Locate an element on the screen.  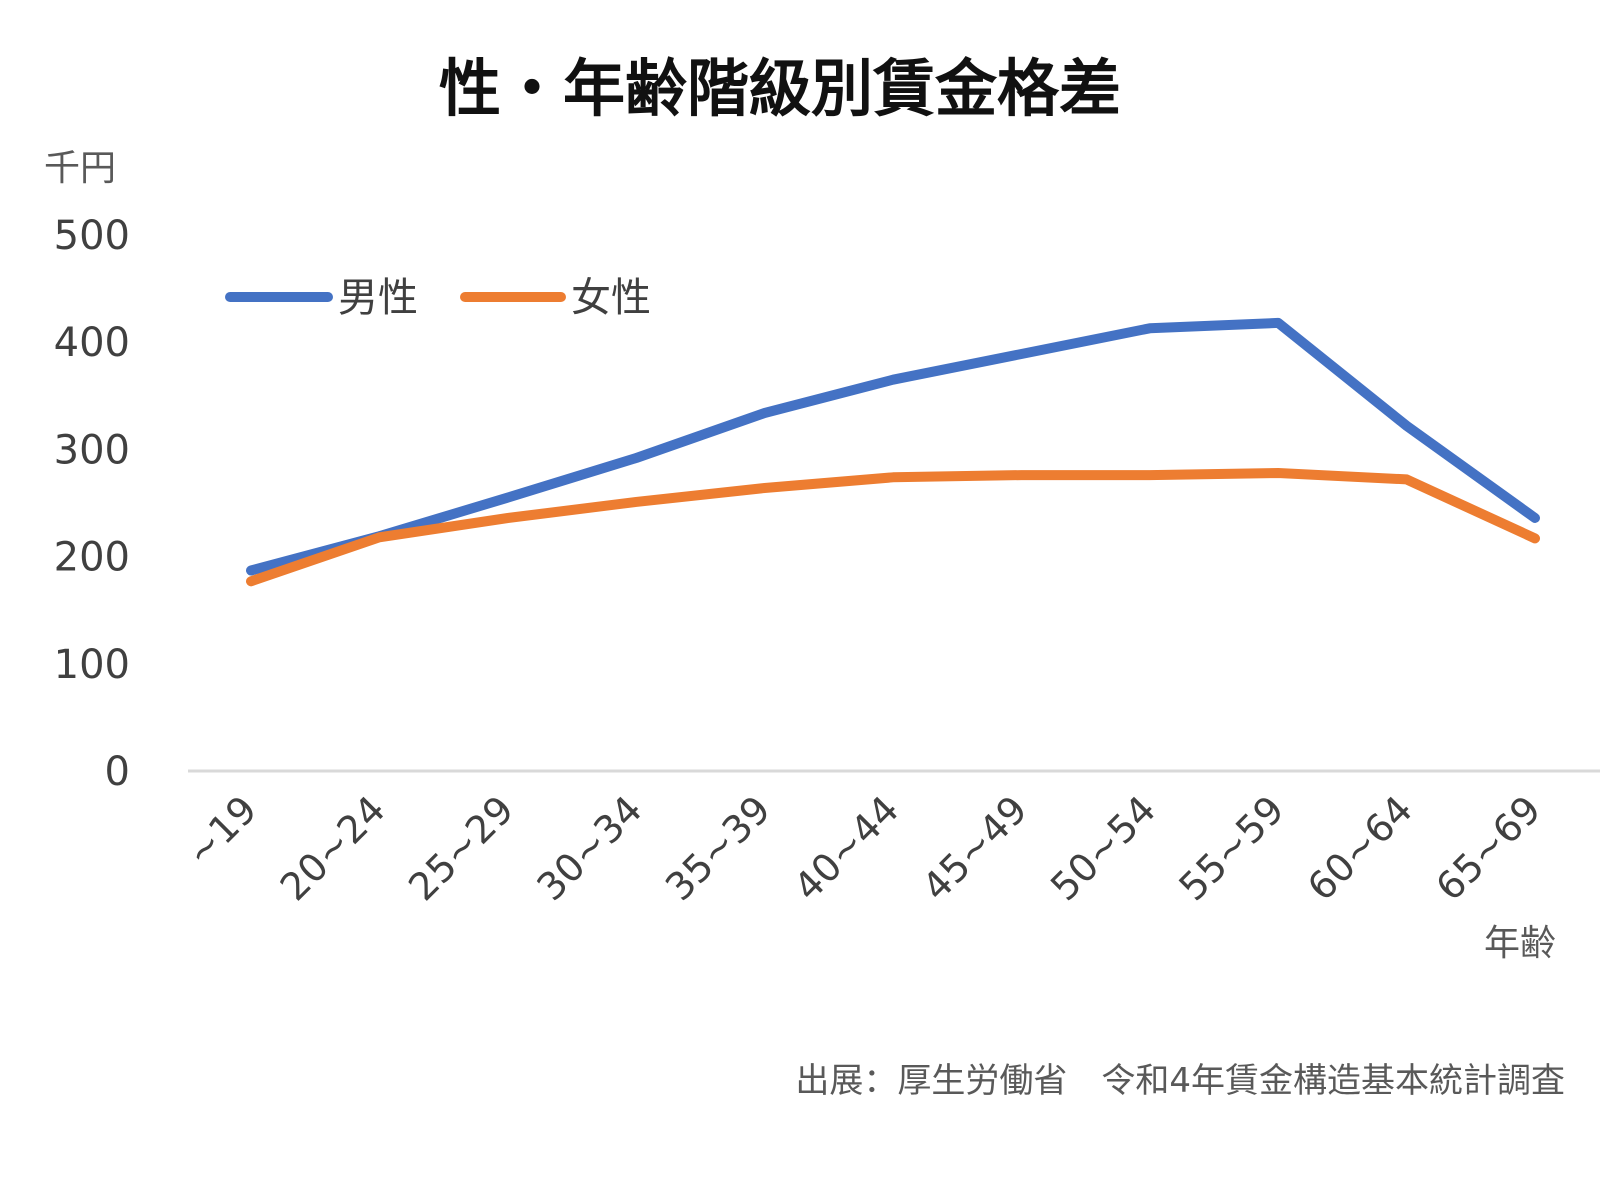
legend-label: 女性 is located at coordinates (611, 298).